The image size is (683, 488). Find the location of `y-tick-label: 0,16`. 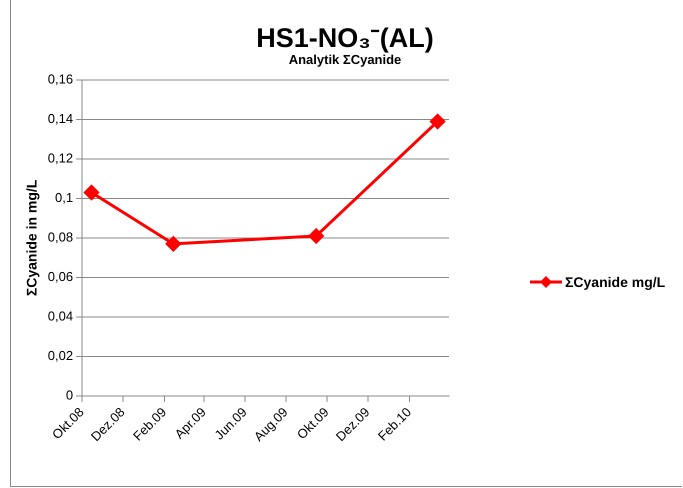

y-tick-label: 0,16 is located at coordinates (61, 79).